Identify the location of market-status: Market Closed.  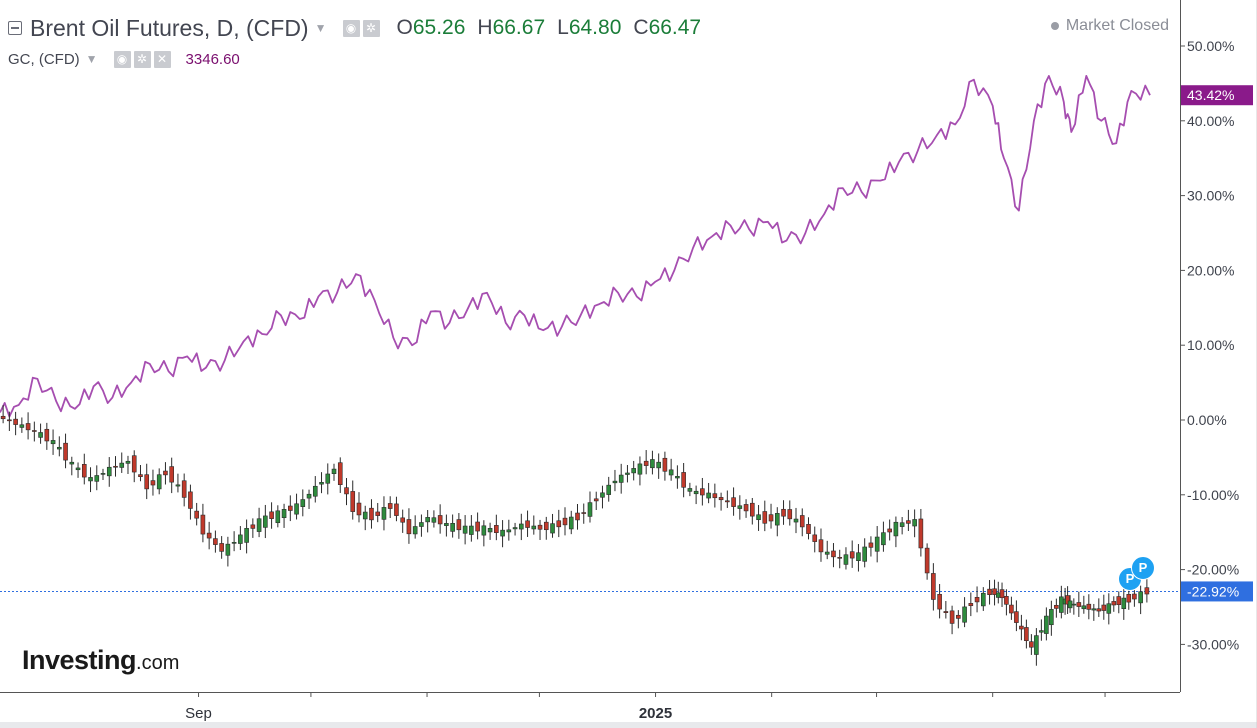
(1109, 26).